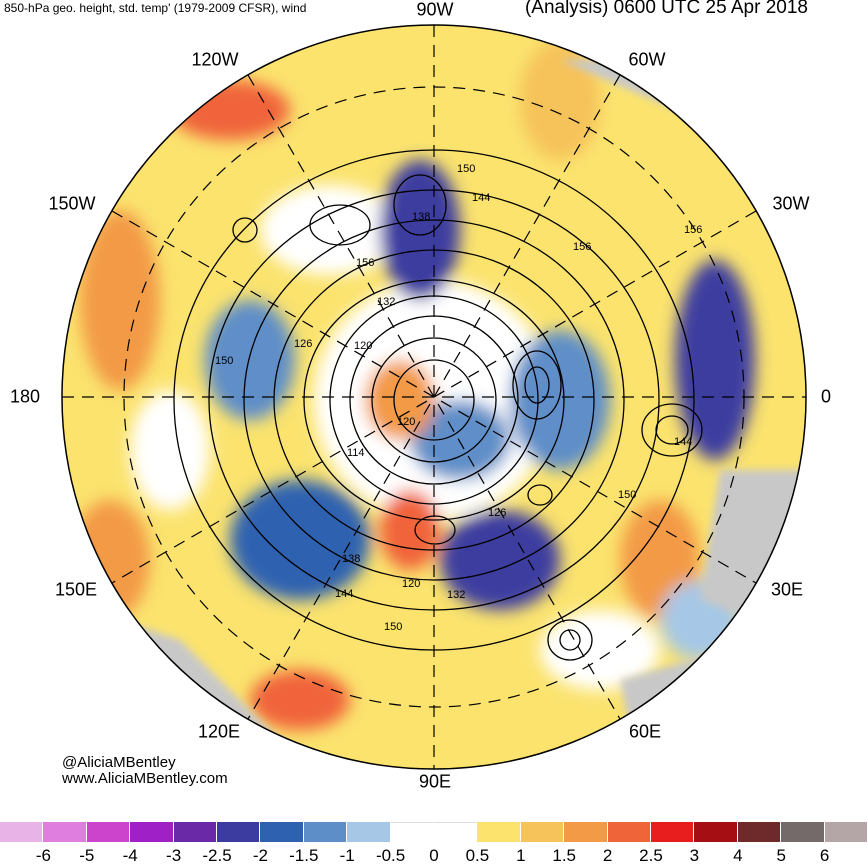 The image size is (868, 866). Describe the element at coordinates (76, 589) in the screenshot. I see `longitude-label-150e: 150E` at that location.